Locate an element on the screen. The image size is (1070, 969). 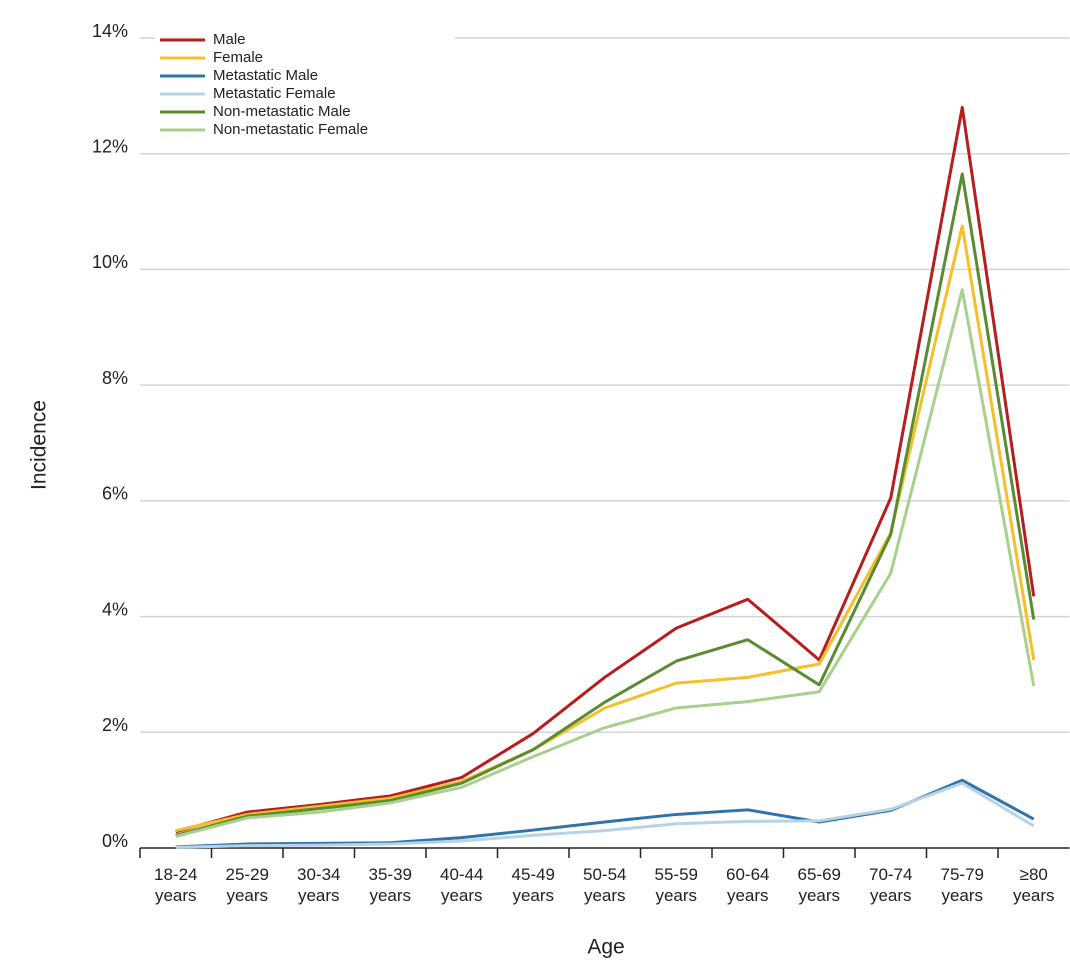
x-tick-label: 55-59 years is located at coordinates (676, 885).